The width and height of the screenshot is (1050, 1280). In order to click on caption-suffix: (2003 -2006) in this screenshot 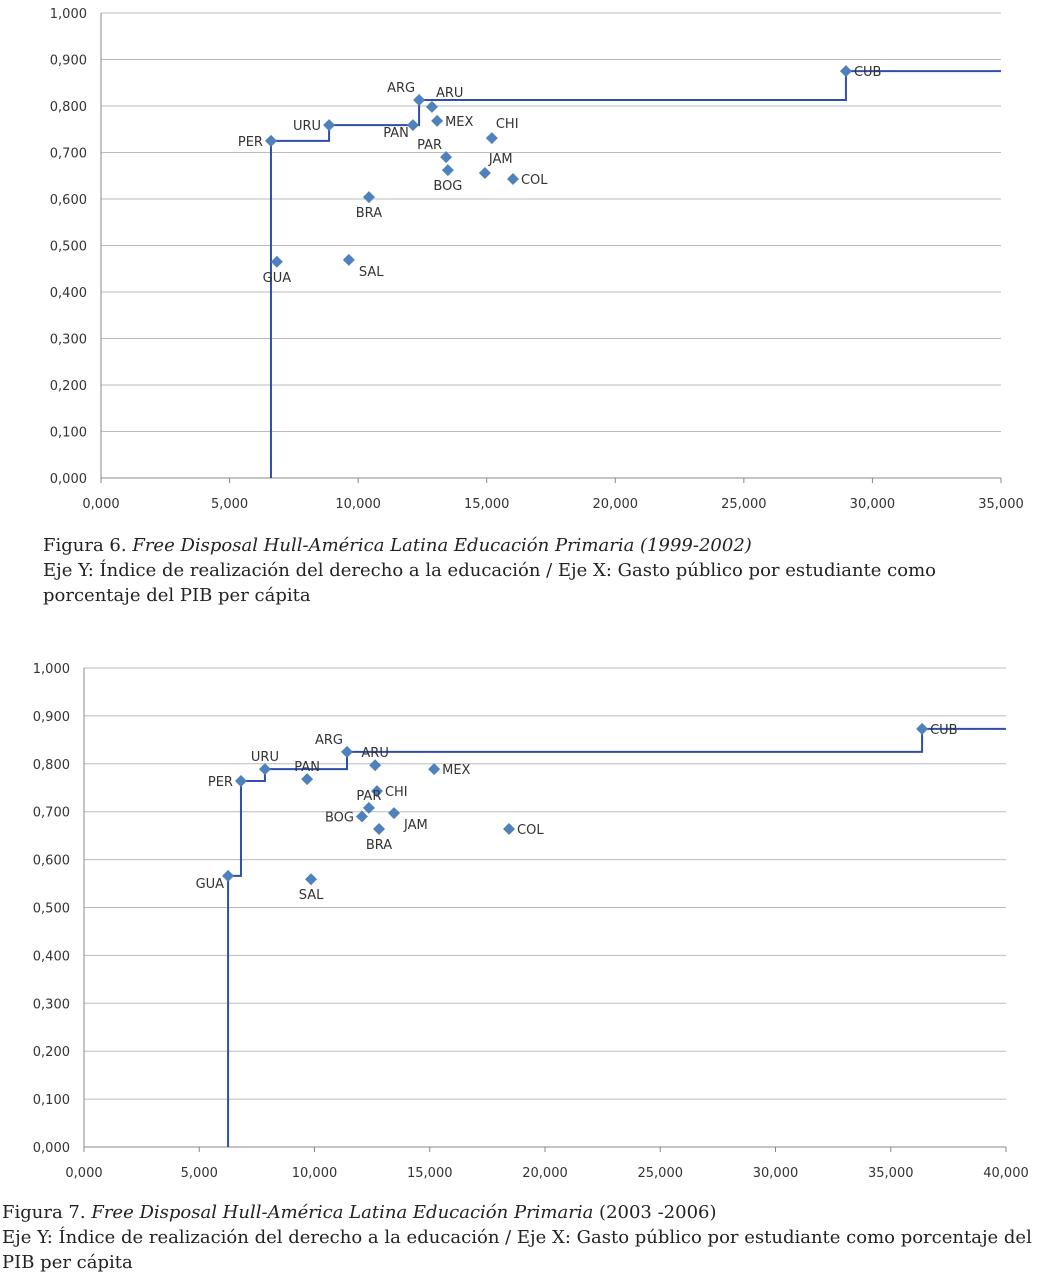, I will do `click(655, 1212)`.